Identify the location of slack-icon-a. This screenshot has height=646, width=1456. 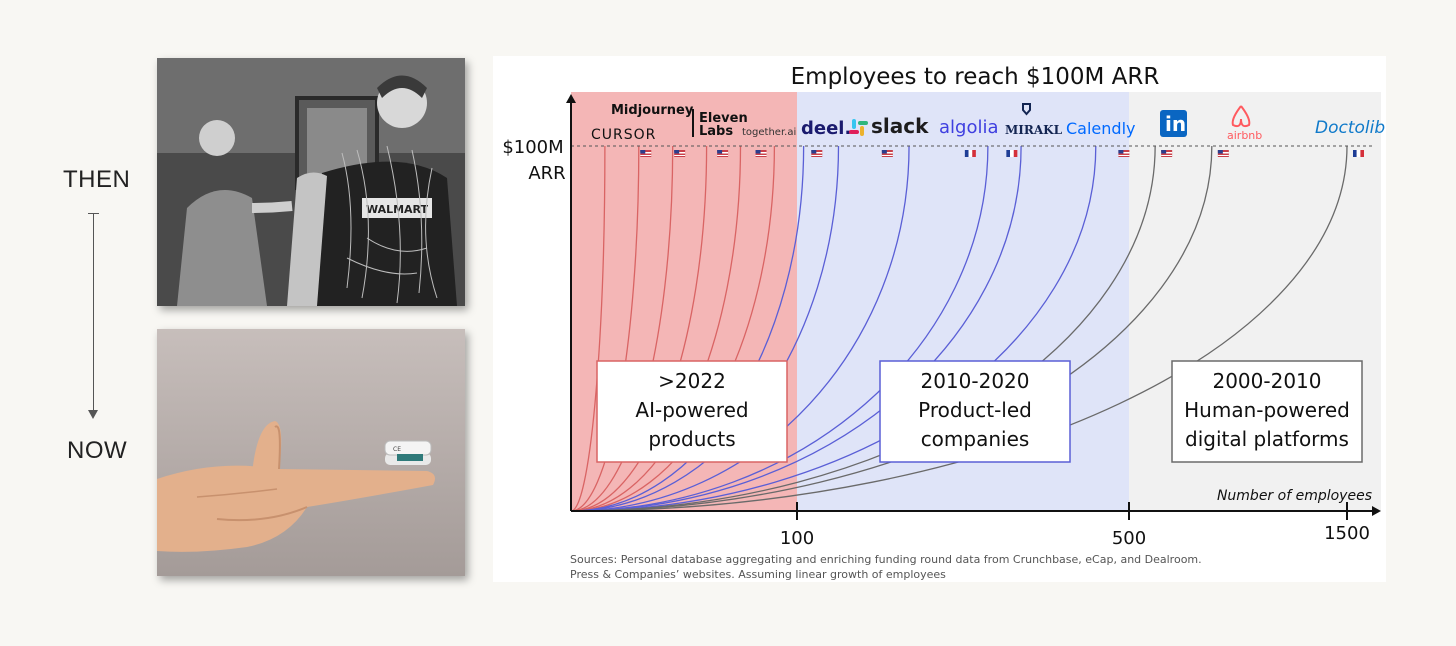
(854, 124).